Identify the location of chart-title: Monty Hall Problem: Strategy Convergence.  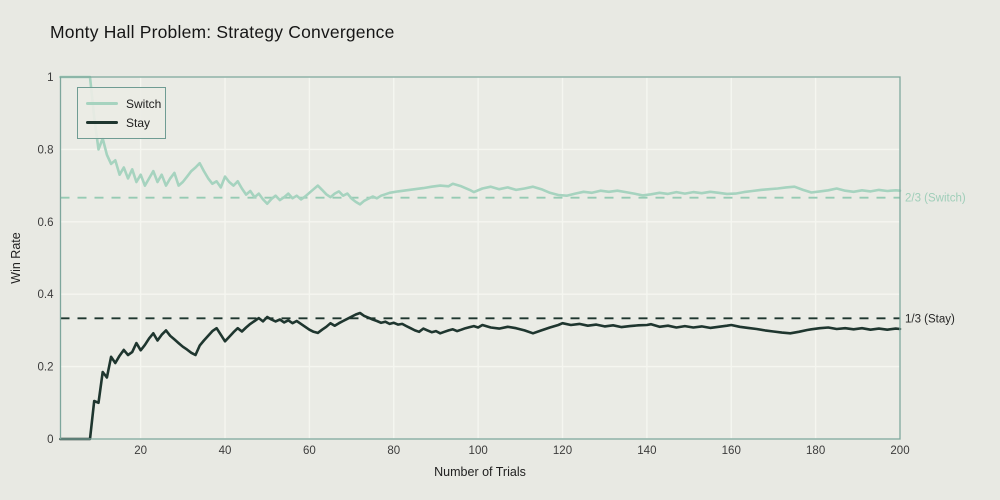
(222, 32).